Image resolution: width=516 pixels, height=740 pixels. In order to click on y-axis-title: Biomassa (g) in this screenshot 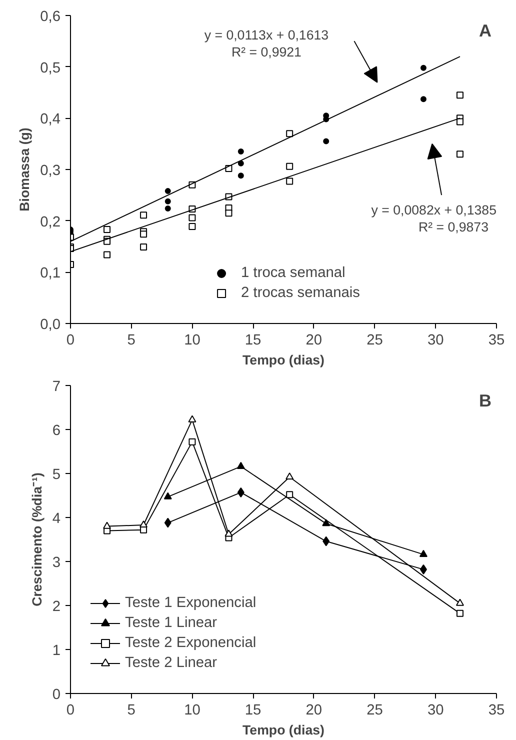, I will do `click(24, 170)`.